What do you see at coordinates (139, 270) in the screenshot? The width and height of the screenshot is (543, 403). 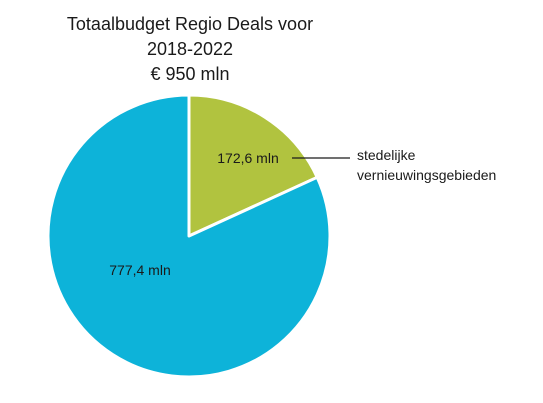 I see `slice-label-overig: 777,4 mln` at bounding box center [139, 270].